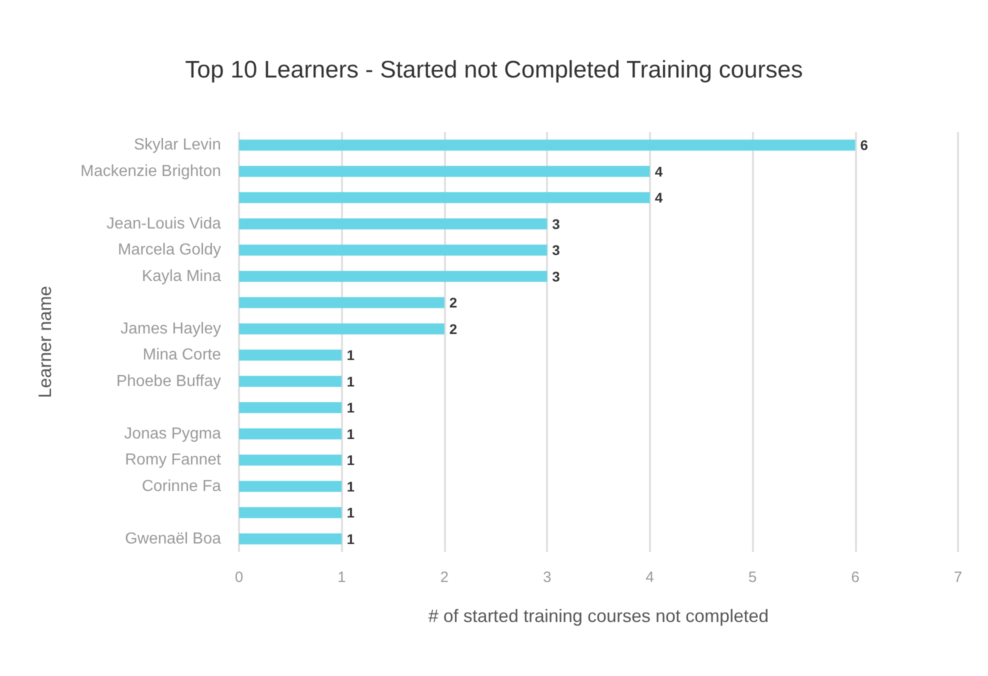  What do you see at coordinates (494, 70) in the screenshot?
I see `chart-title: Top 10 Learners - Started not Completed Training courses` at bounding box center [494, 70].